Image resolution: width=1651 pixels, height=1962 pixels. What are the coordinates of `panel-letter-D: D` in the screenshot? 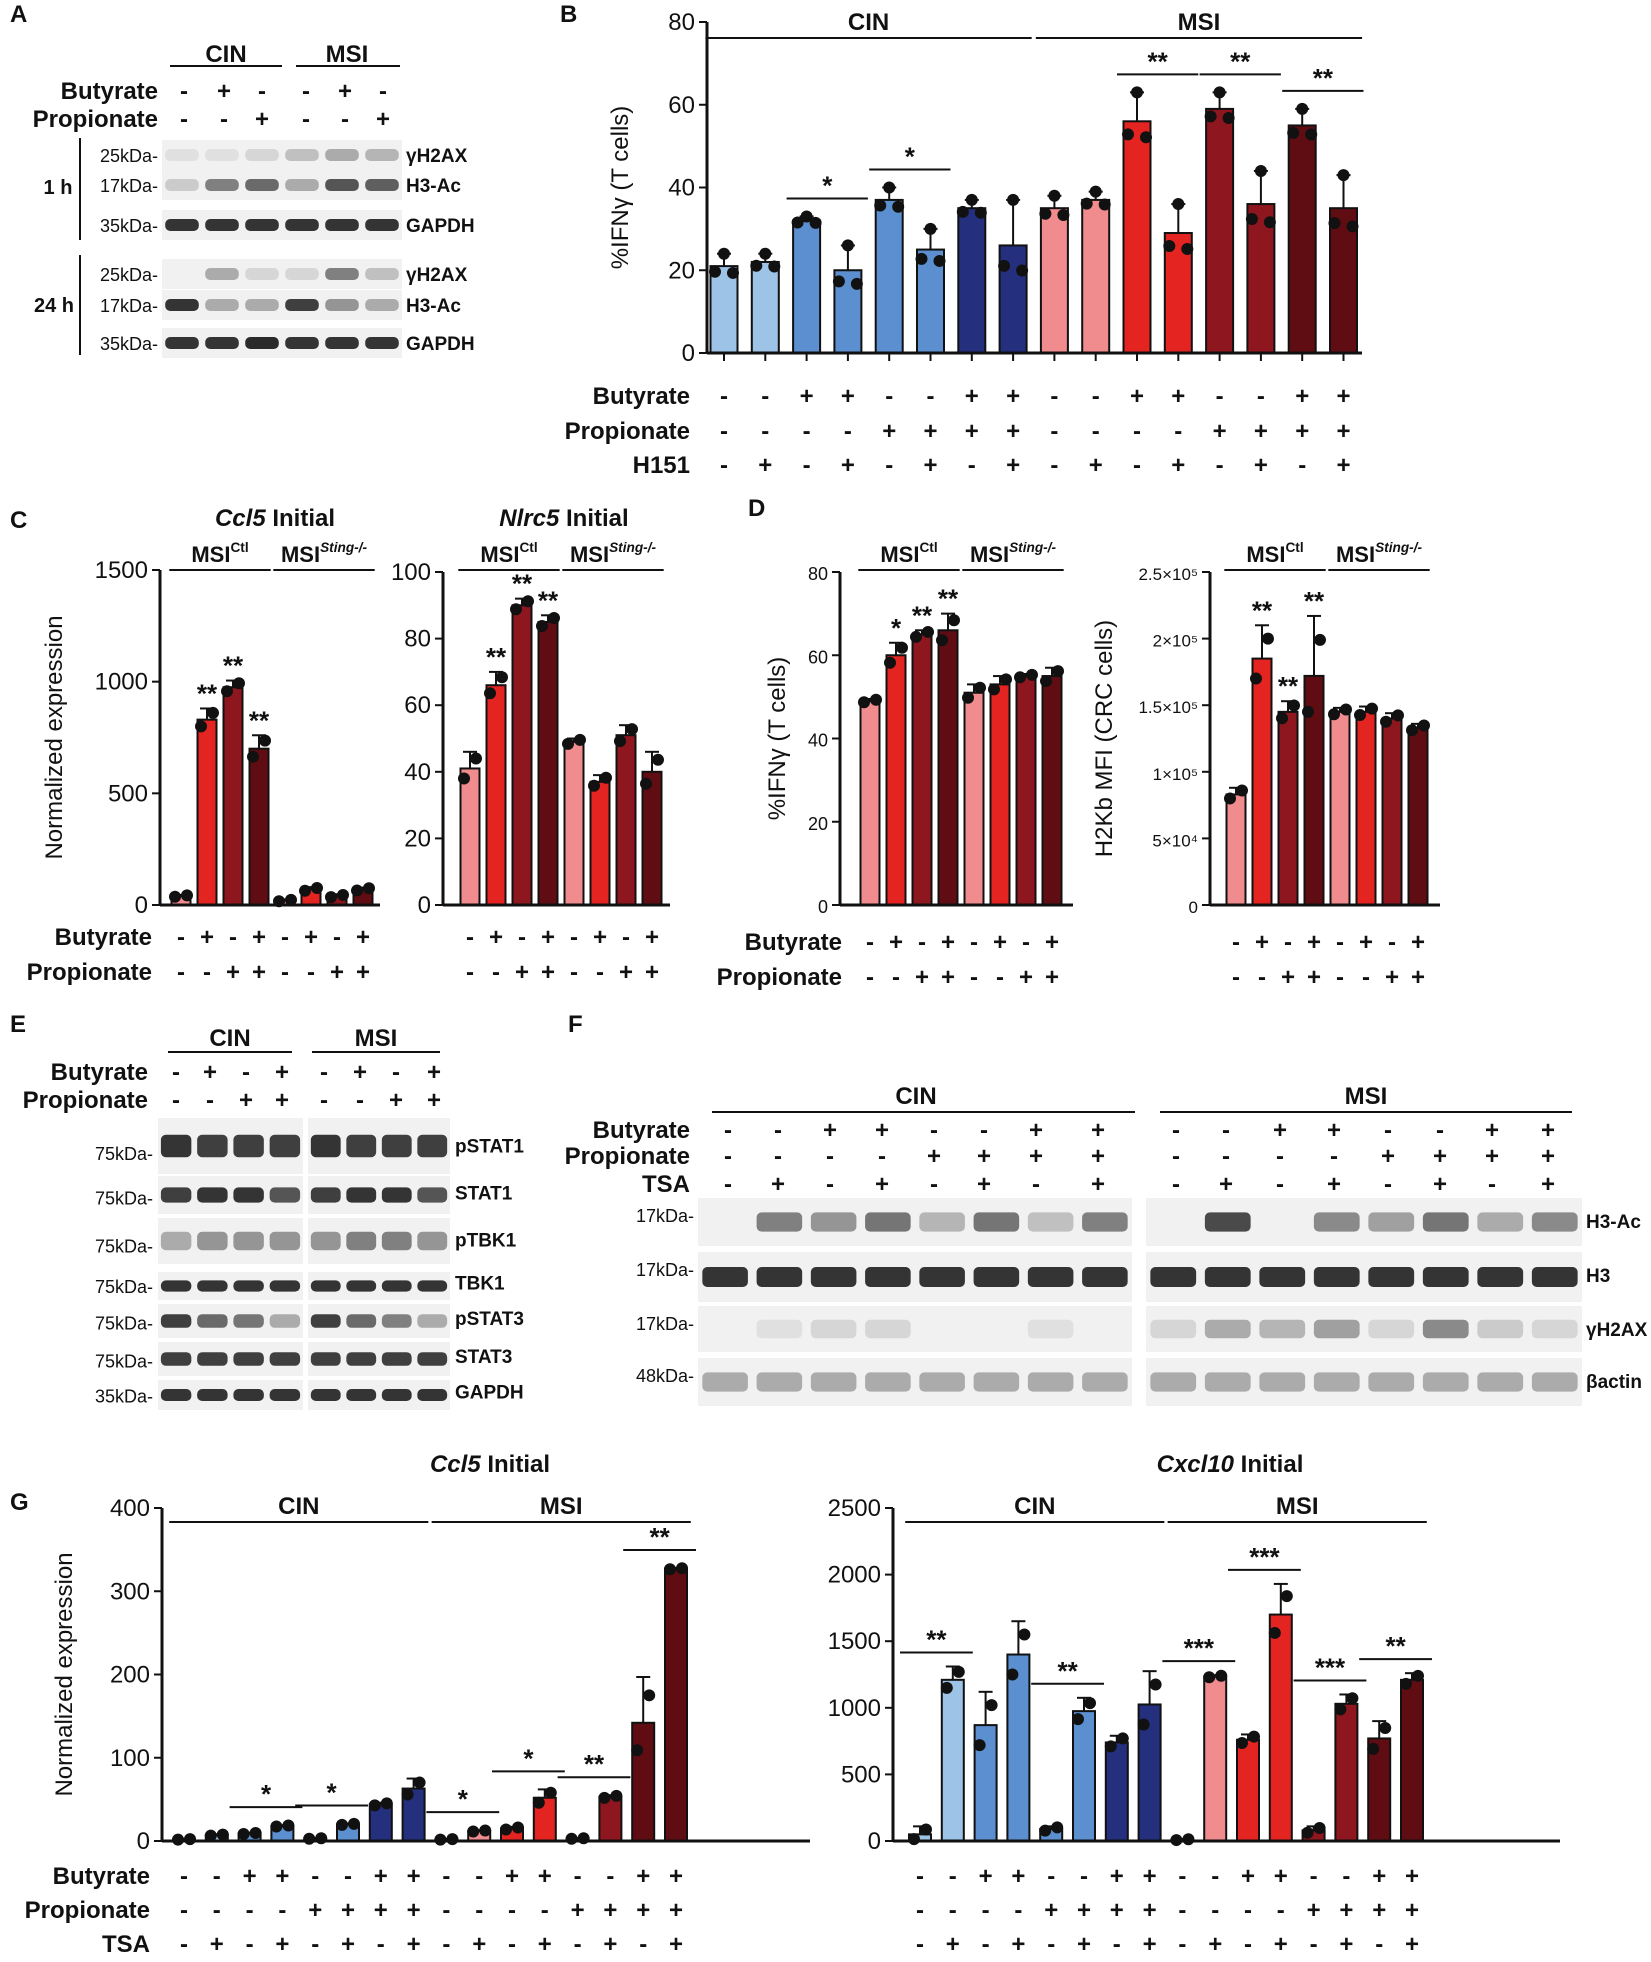 It's located at (756, 508).